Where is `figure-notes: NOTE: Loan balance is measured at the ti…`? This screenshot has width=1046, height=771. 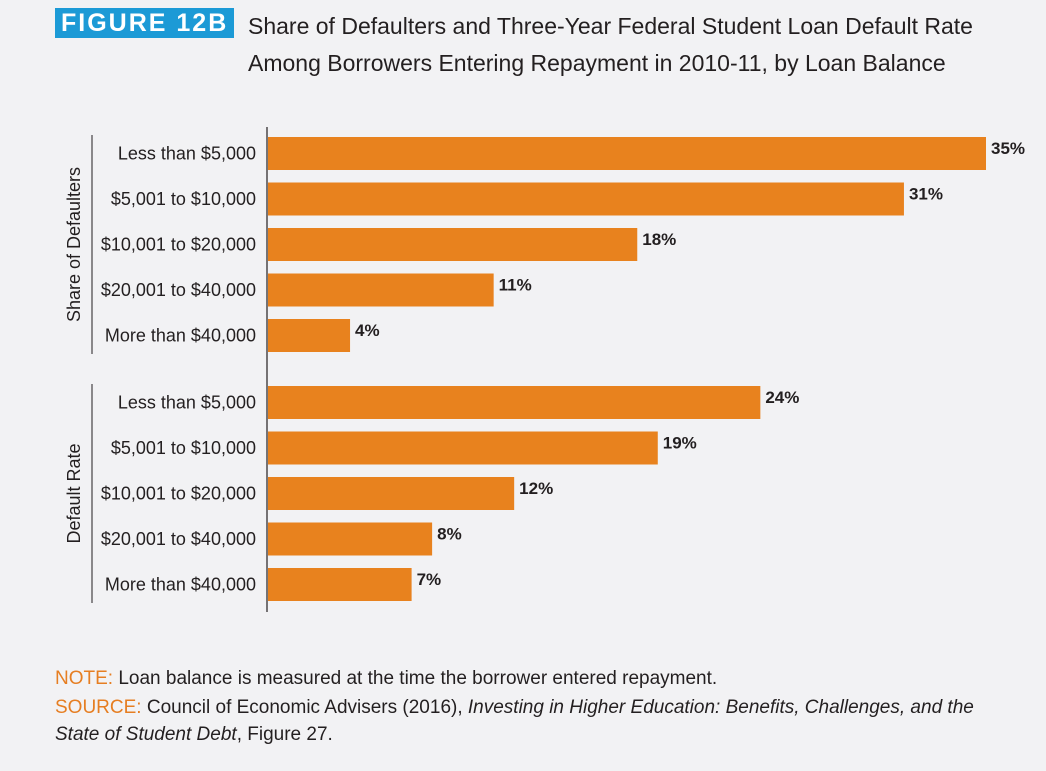 figure-notes: NOTE: Loan balance is measured at the ti… is located at coordinates (535, 706).